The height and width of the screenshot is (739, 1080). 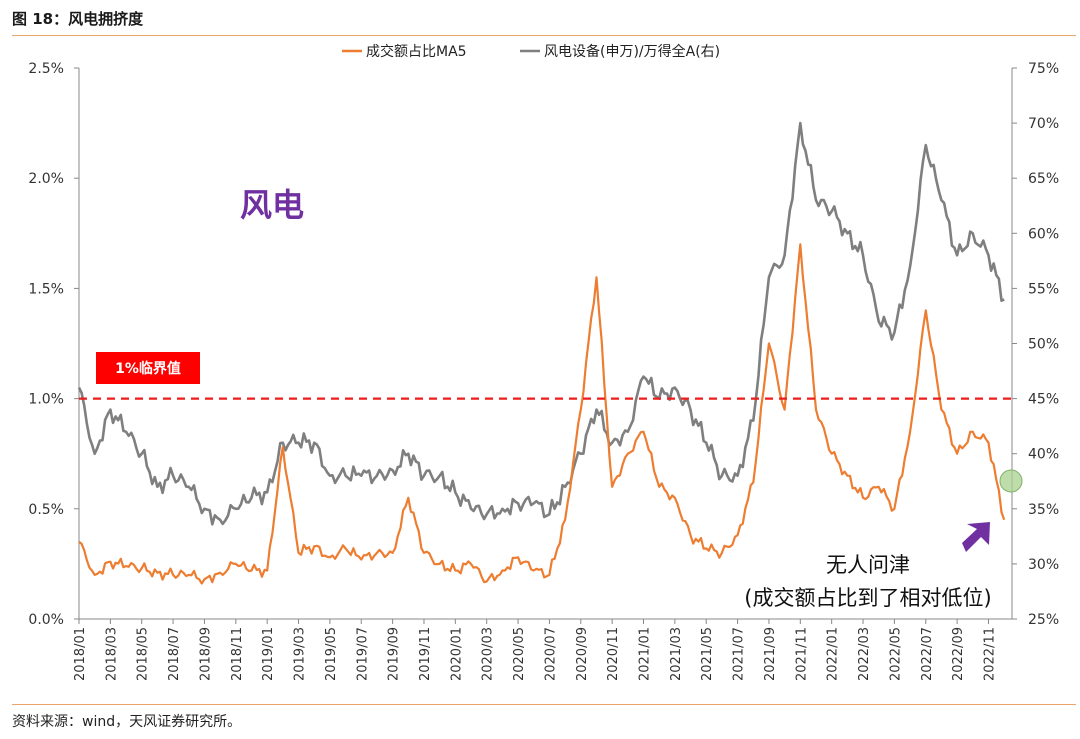 What do you see at coordinates (1043, 289) in the screenshot?
I see `right-tick-label: 55%` at bounding box center [1043, 289].